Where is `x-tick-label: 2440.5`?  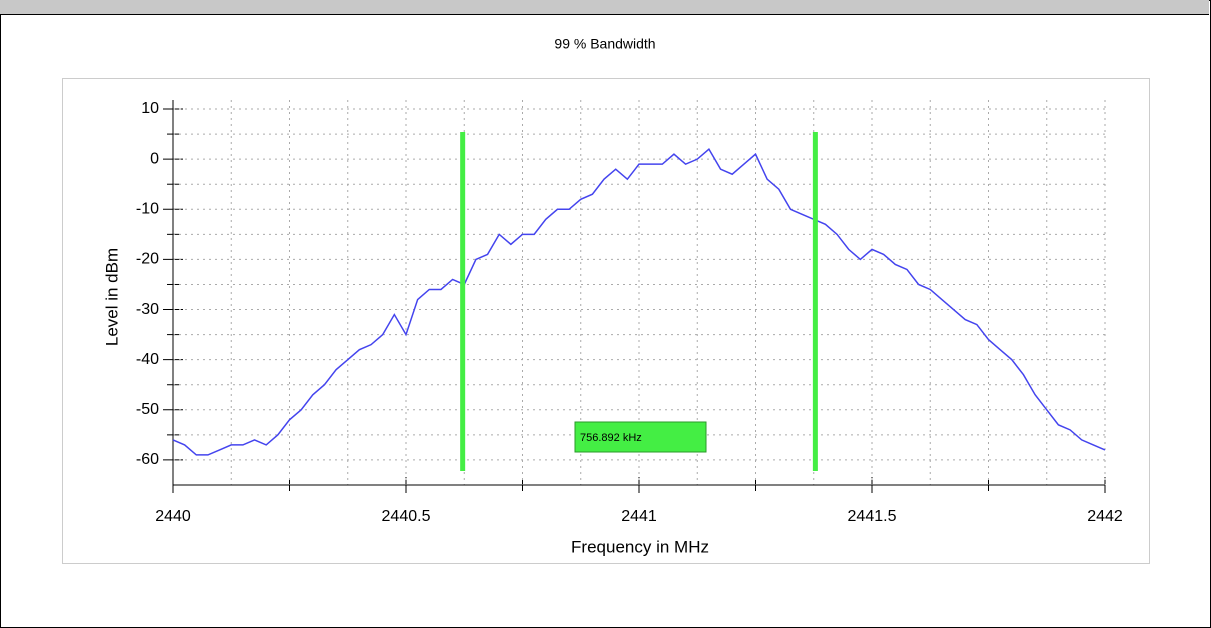 x-tick-label: 2440.5 is located at coordinates (406, 516).